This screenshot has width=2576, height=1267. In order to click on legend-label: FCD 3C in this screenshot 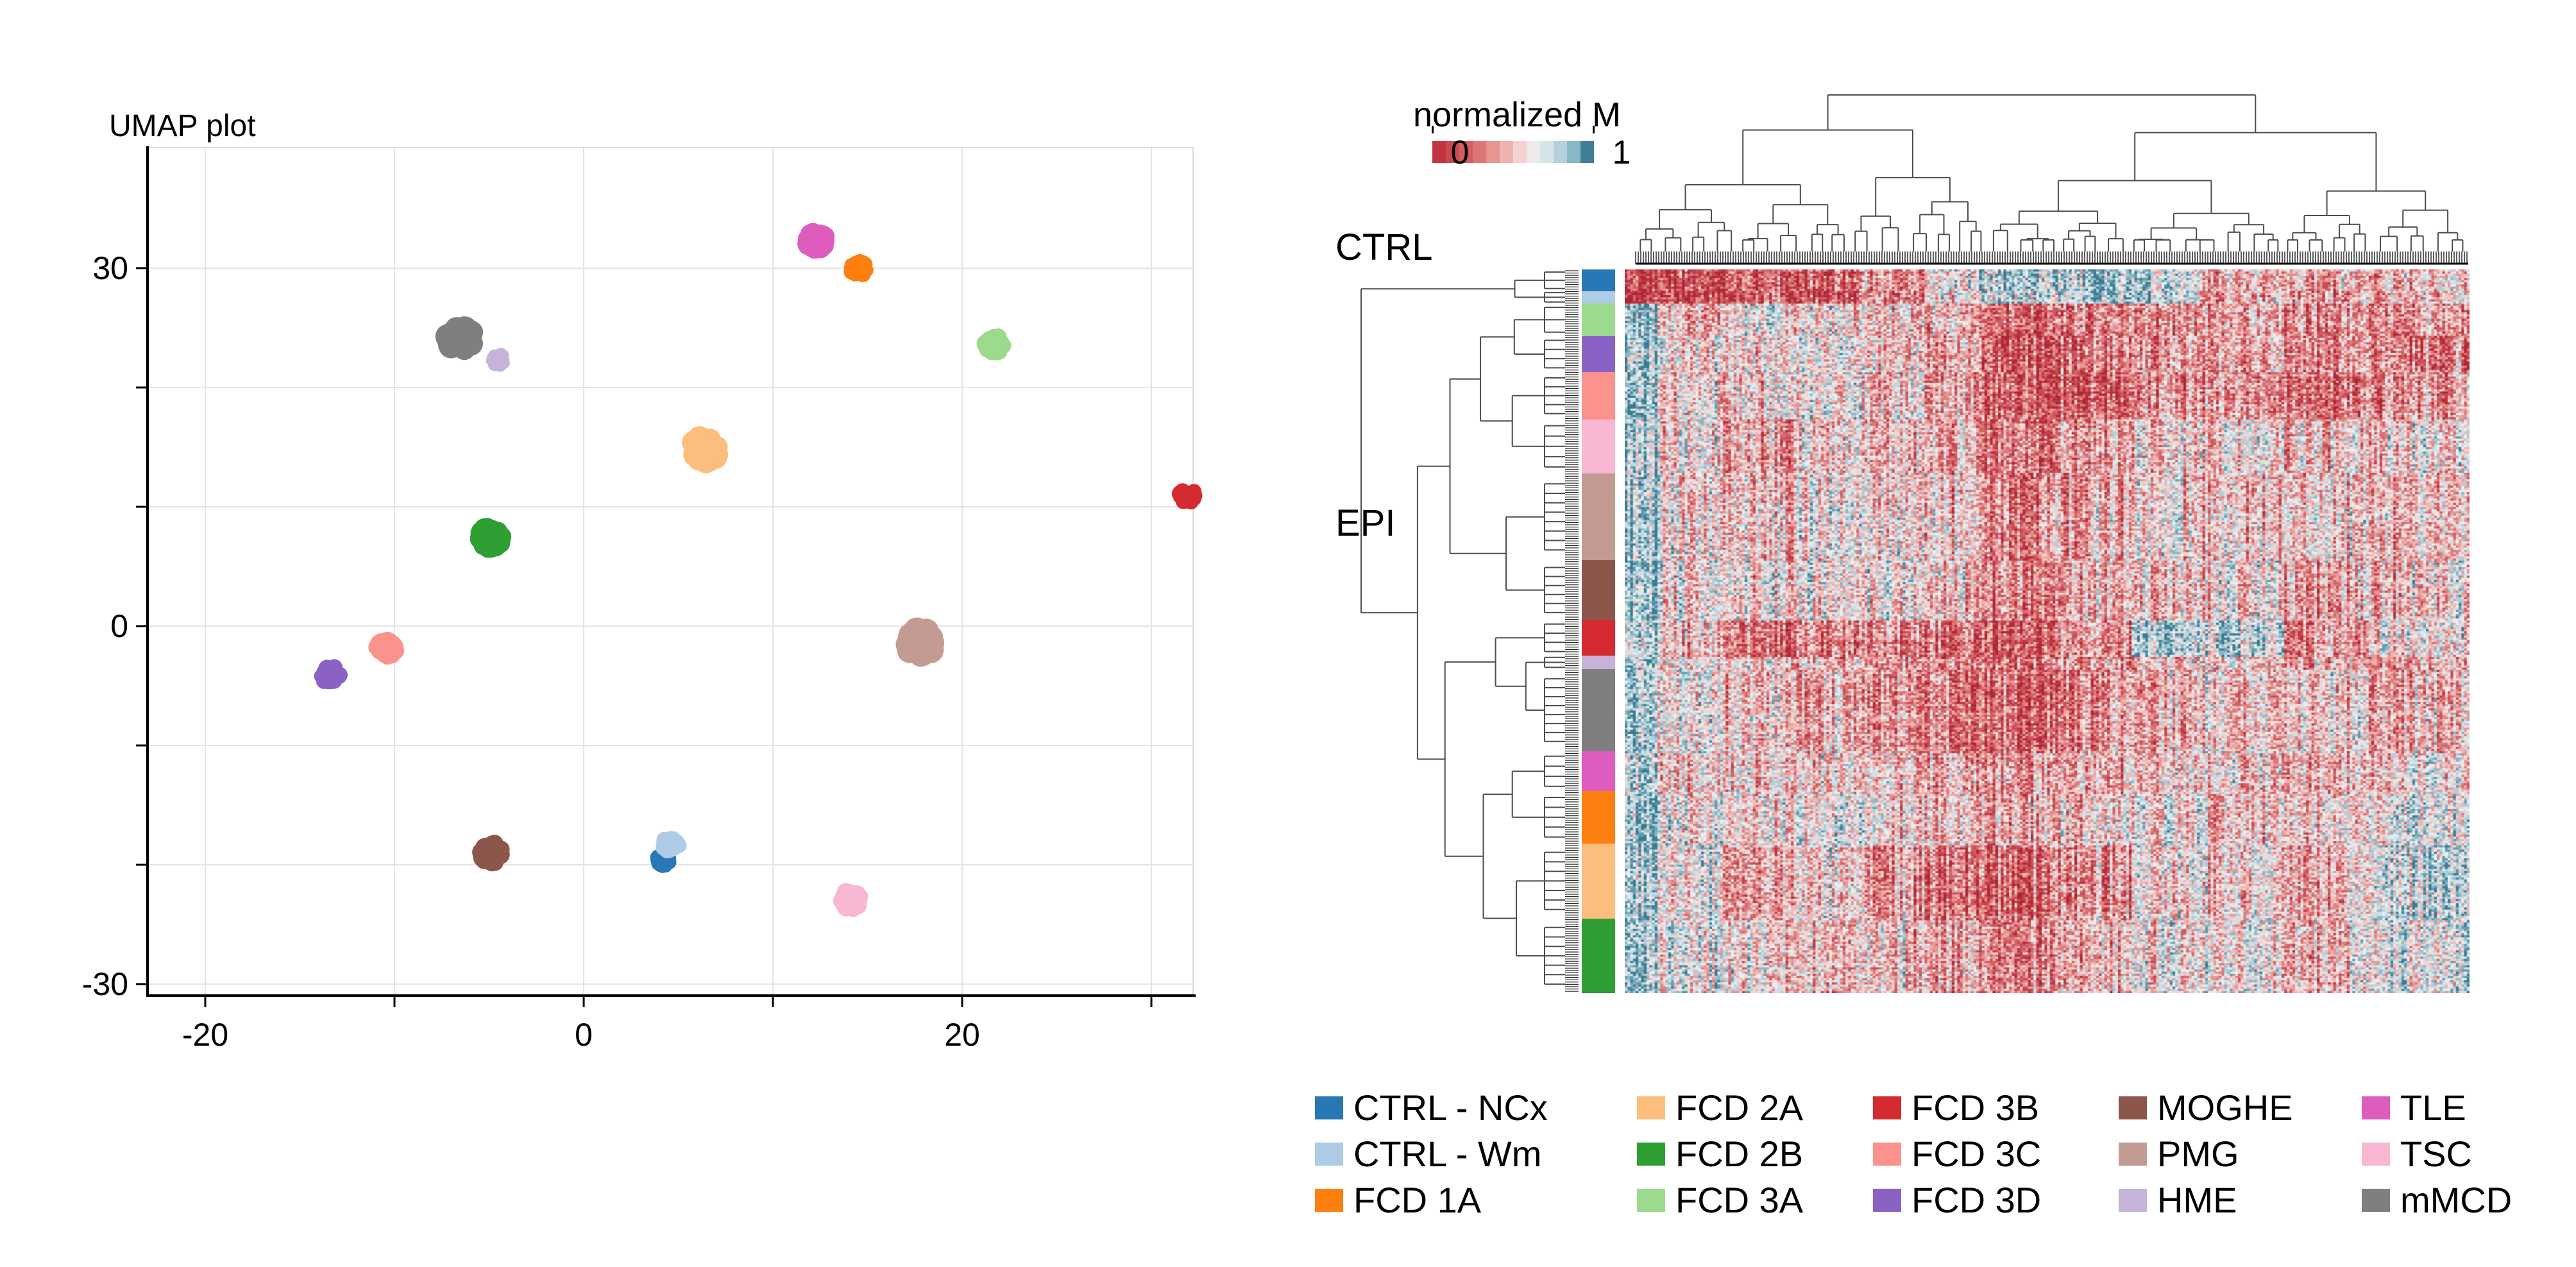, I will do `click(1976, 1154)`.